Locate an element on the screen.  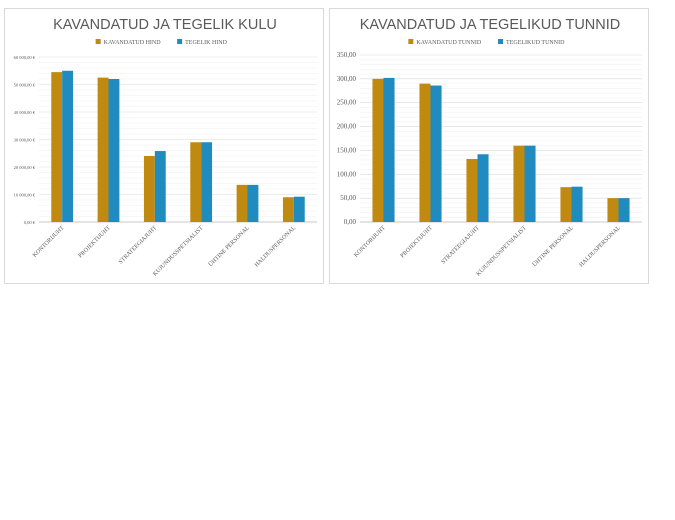
chart-legend: KAVANDATUD TUNNID TEGELIKUD TUNNID is located at coordinates (486, 42).